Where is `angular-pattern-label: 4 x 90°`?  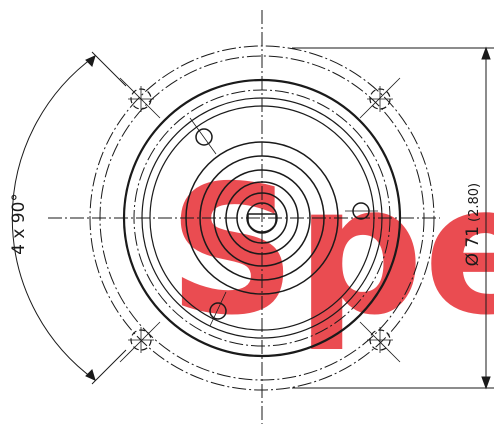
angular-pattern-label: 4 x 90° is located at coordinates (19, 224).